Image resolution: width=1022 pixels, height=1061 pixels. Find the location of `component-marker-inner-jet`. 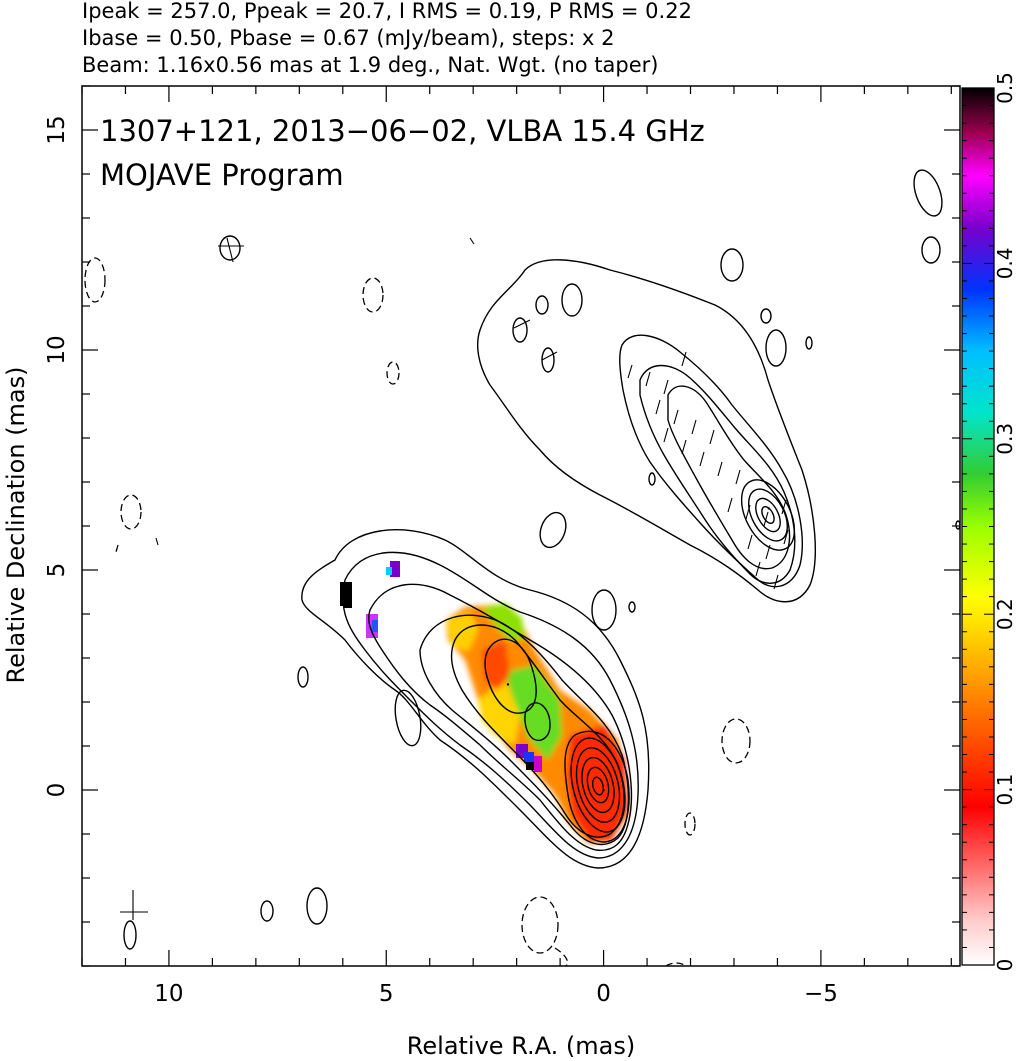

component-marker-inner-jet is located at coordinates (508, 684).